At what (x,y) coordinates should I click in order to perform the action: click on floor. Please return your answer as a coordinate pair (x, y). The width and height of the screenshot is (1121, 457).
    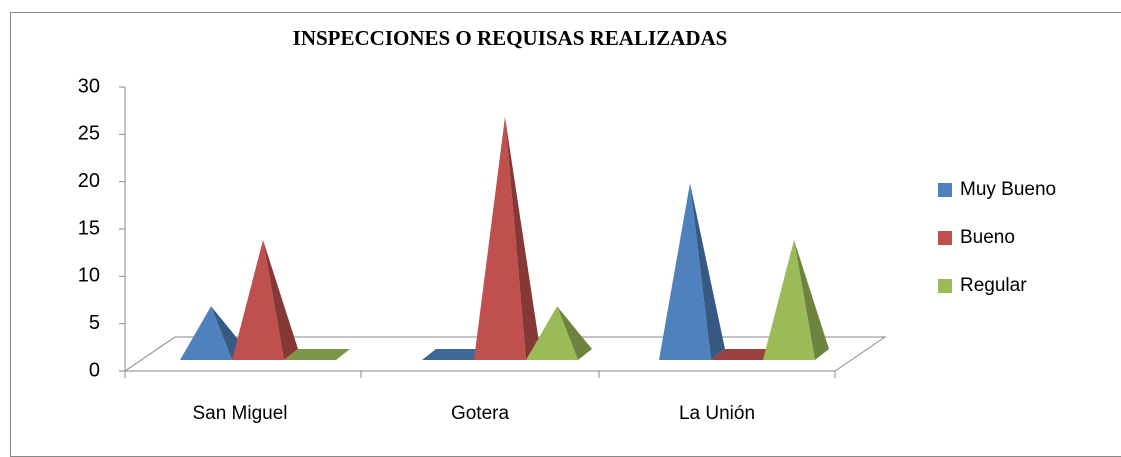
    Looking at the image, I should click on (505, 354).